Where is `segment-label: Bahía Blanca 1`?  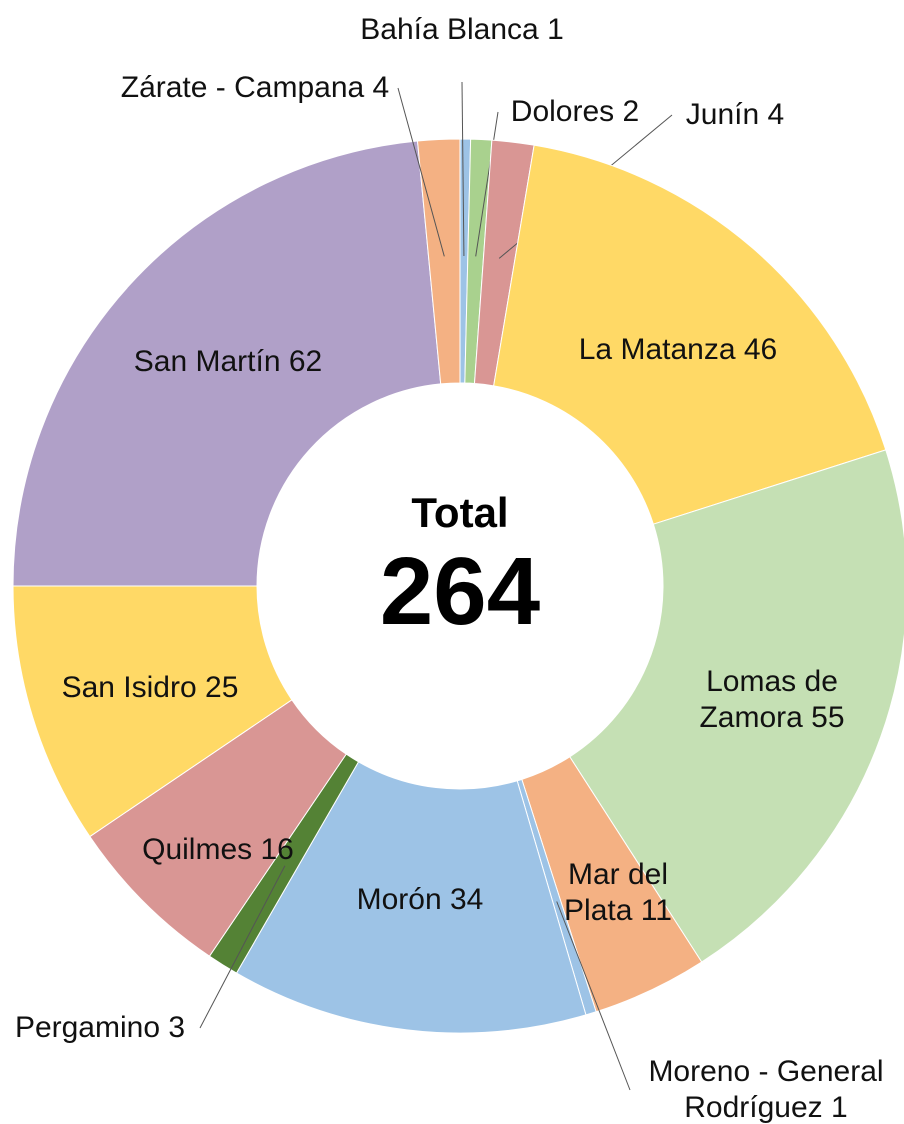 segment-label: Bahía Blanca 1 is located at coordinates (462, 30).